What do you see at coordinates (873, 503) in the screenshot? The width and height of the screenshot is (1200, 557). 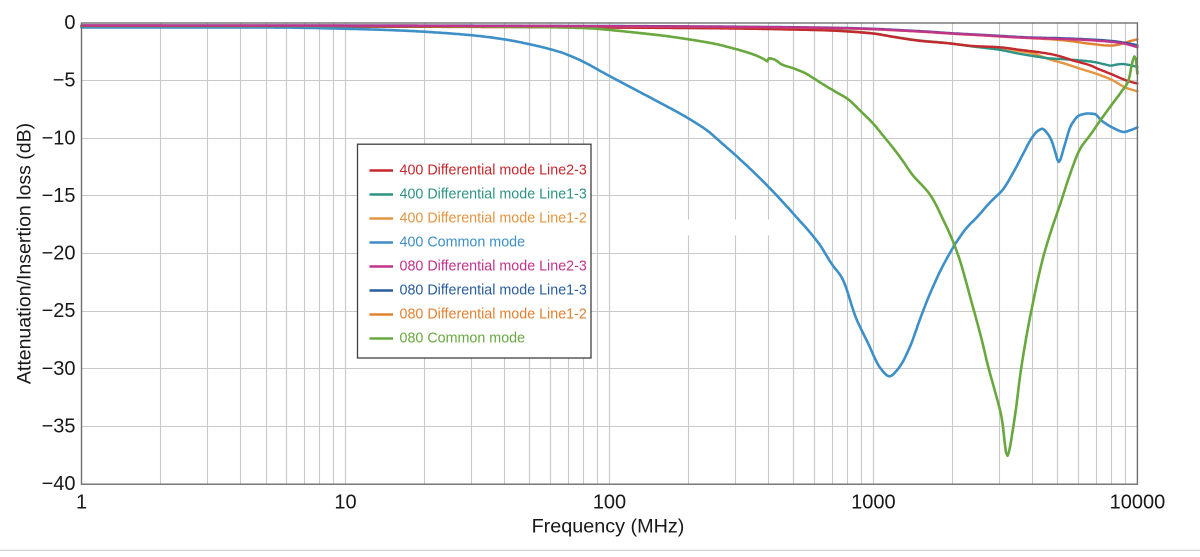 I see `svg-text: 1000` at bounding box center [873, 503].